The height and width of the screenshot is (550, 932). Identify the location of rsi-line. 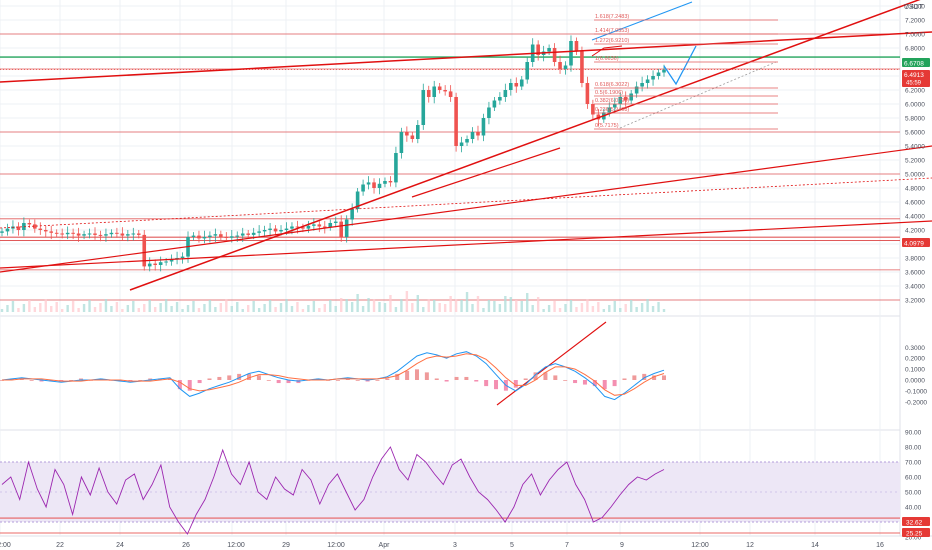
(333, 490).